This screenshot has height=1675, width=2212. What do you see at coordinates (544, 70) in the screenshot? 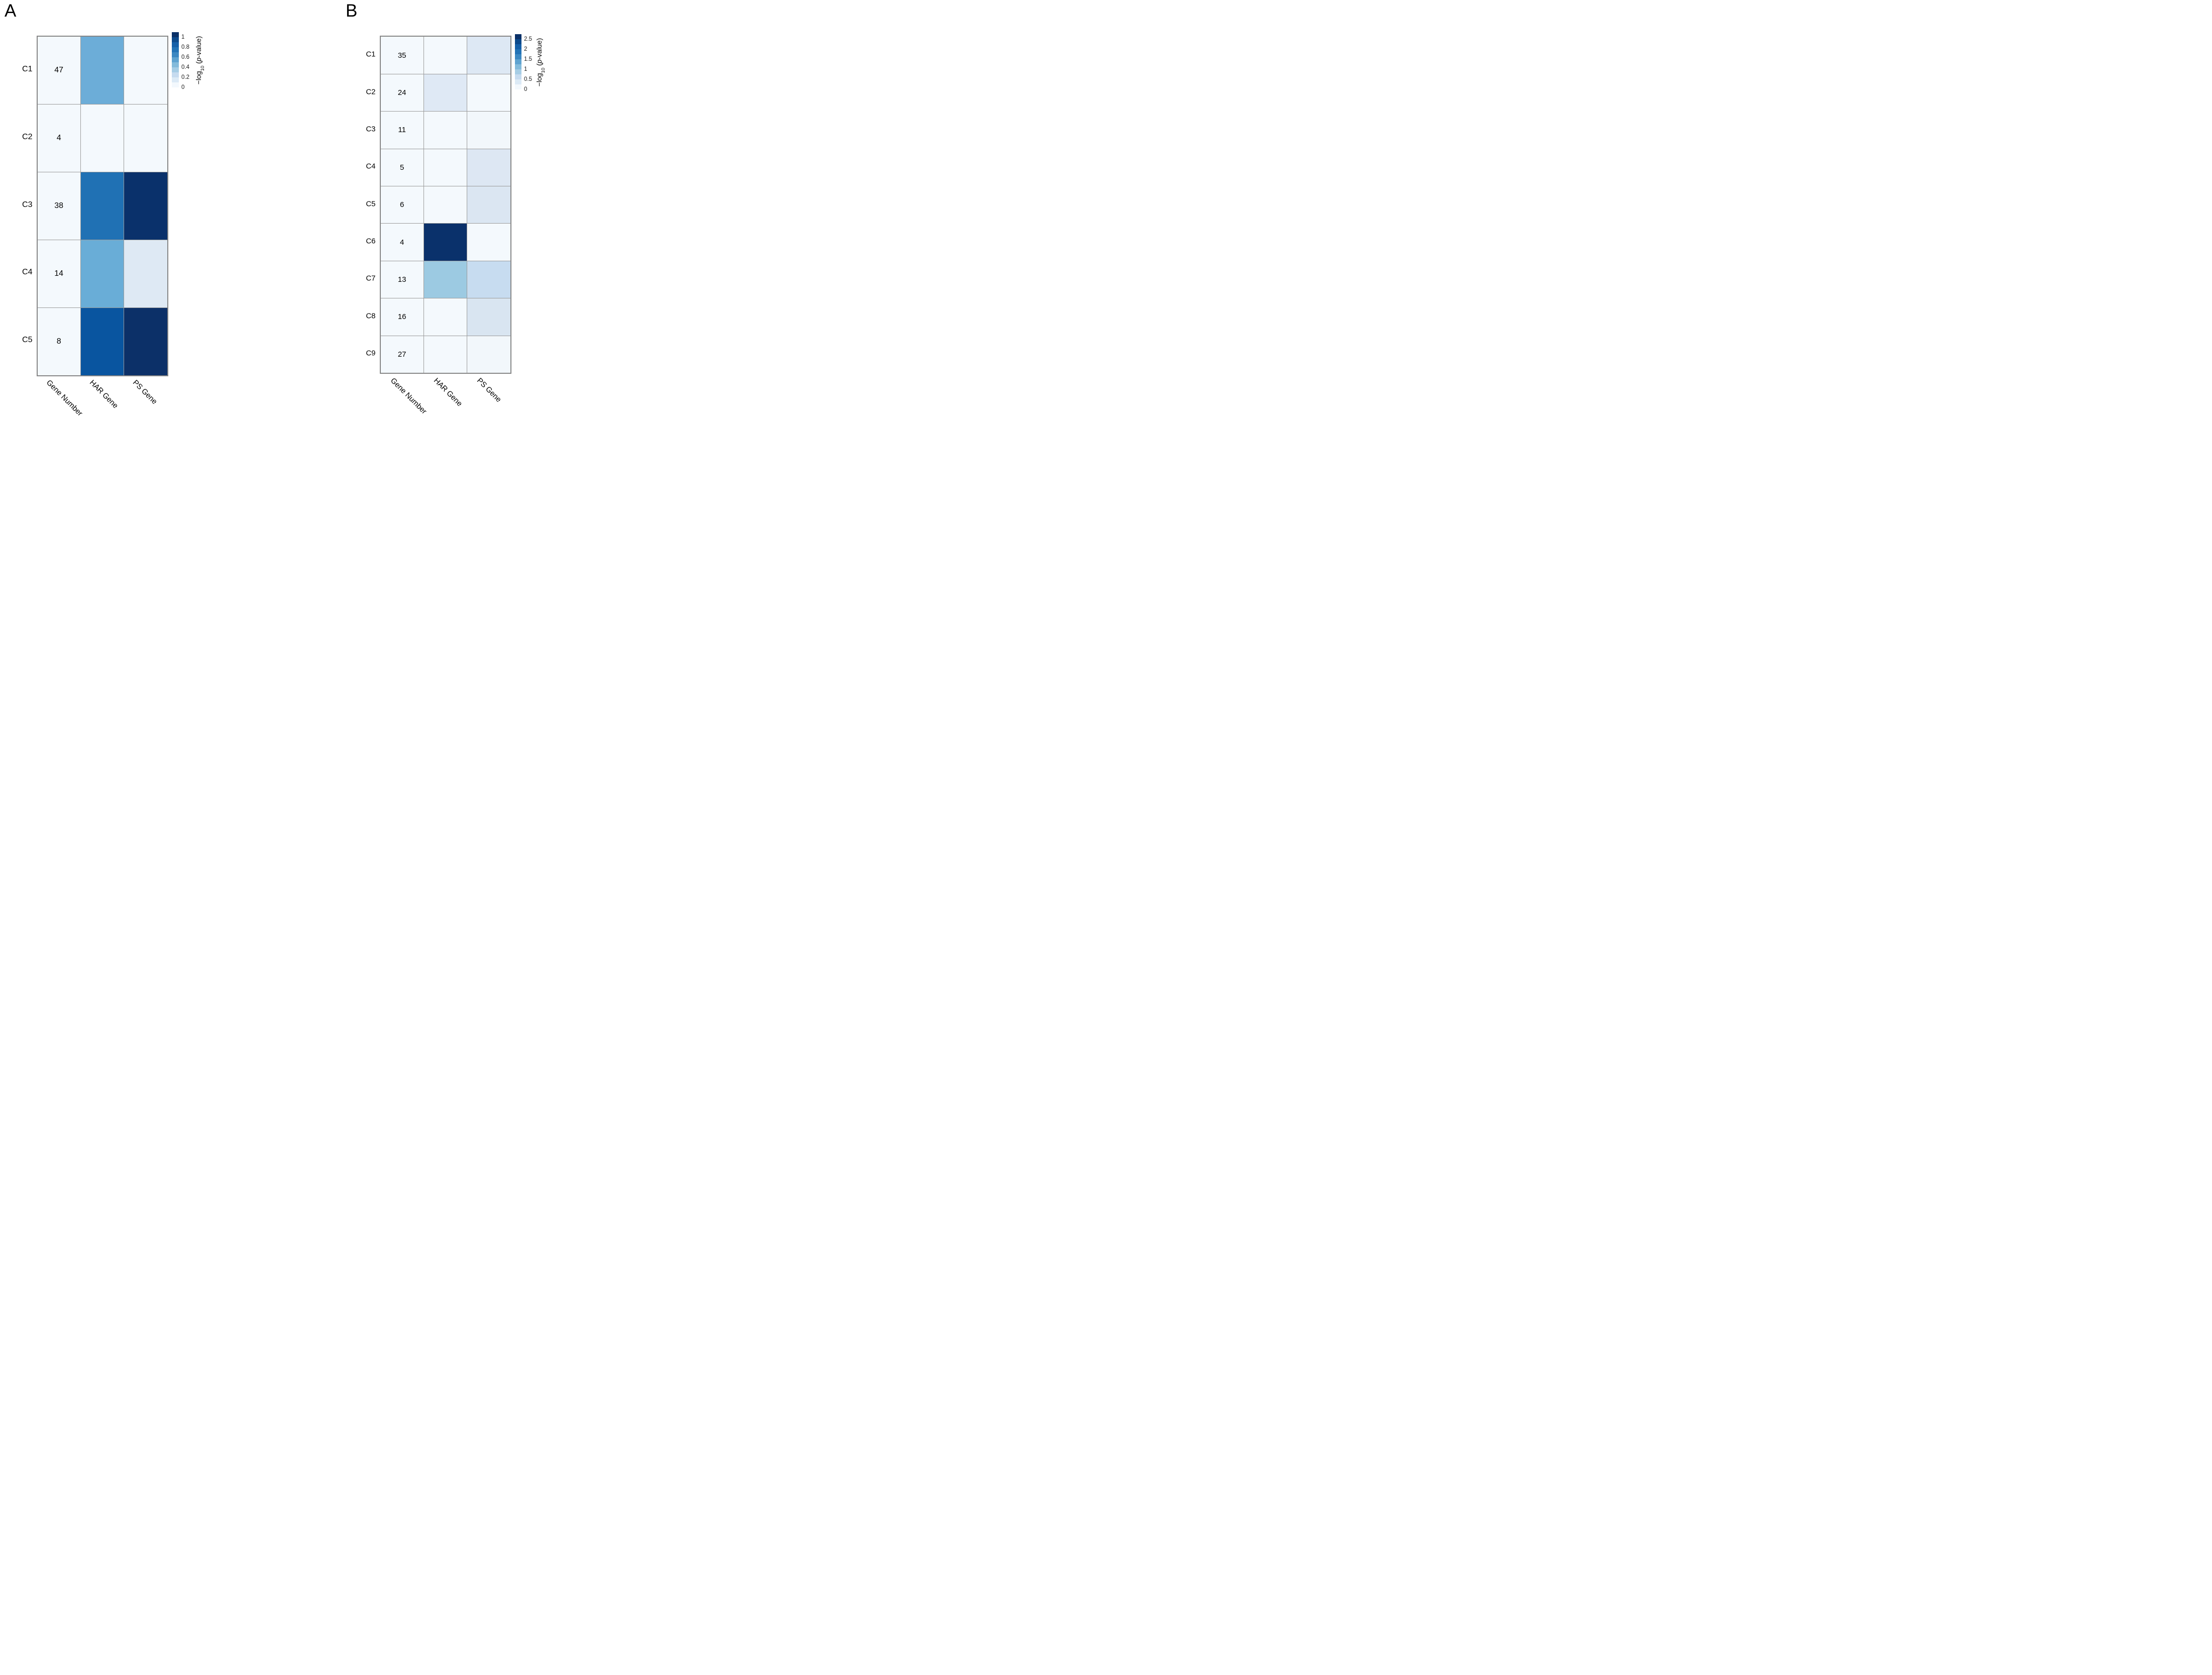
I see `colorbar-title-subscript: 10` at bounding box center [544, 70].